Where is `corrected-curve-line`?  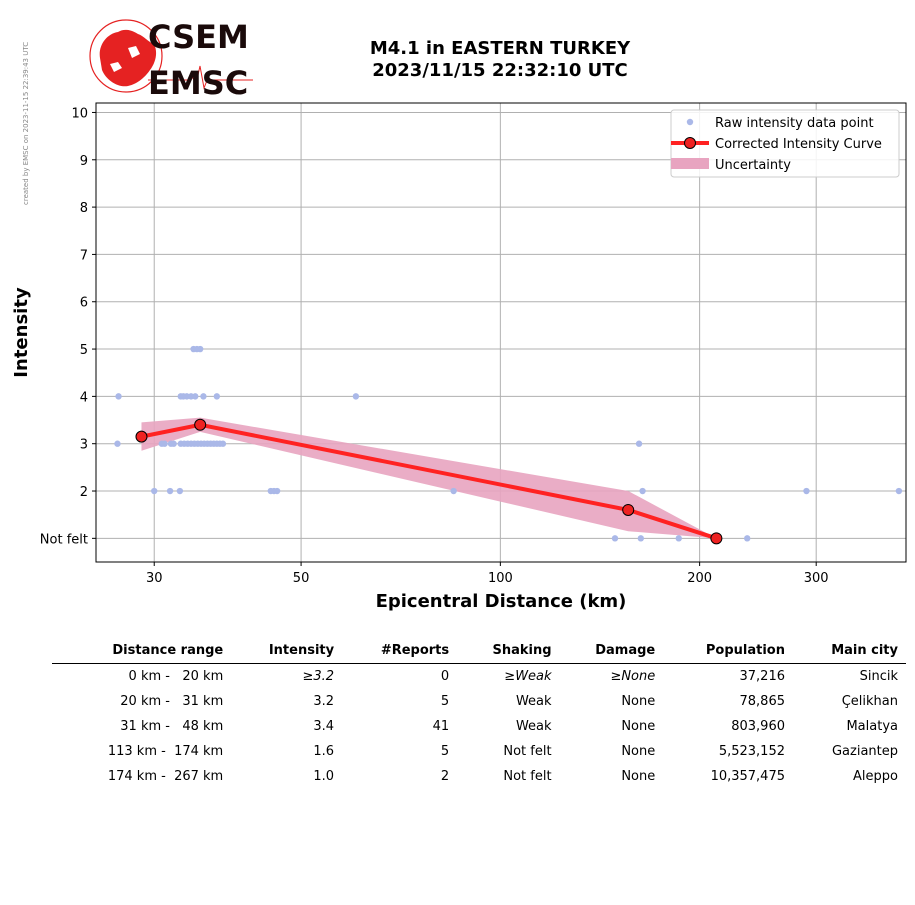 corrected-curve-line is located at coordinates (429, 481).